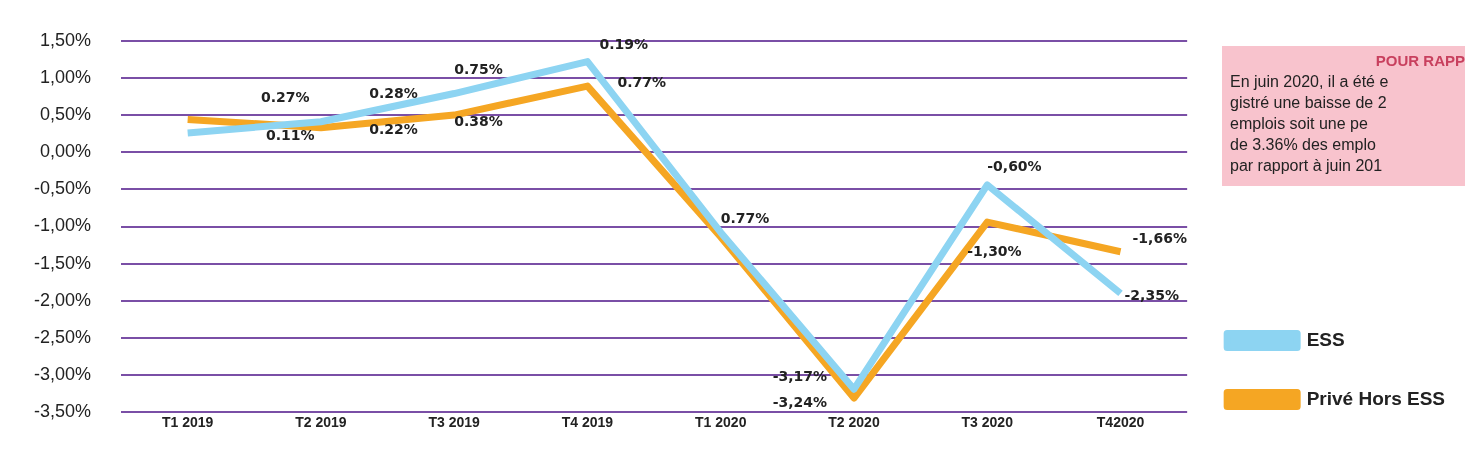 Image resolution: width=1465 pixels, height=453 pixels. What do you see at coordinates (1325, 339) in the screenshot?
I see `legend-label: ESS` at bounding box center [1325, 339].